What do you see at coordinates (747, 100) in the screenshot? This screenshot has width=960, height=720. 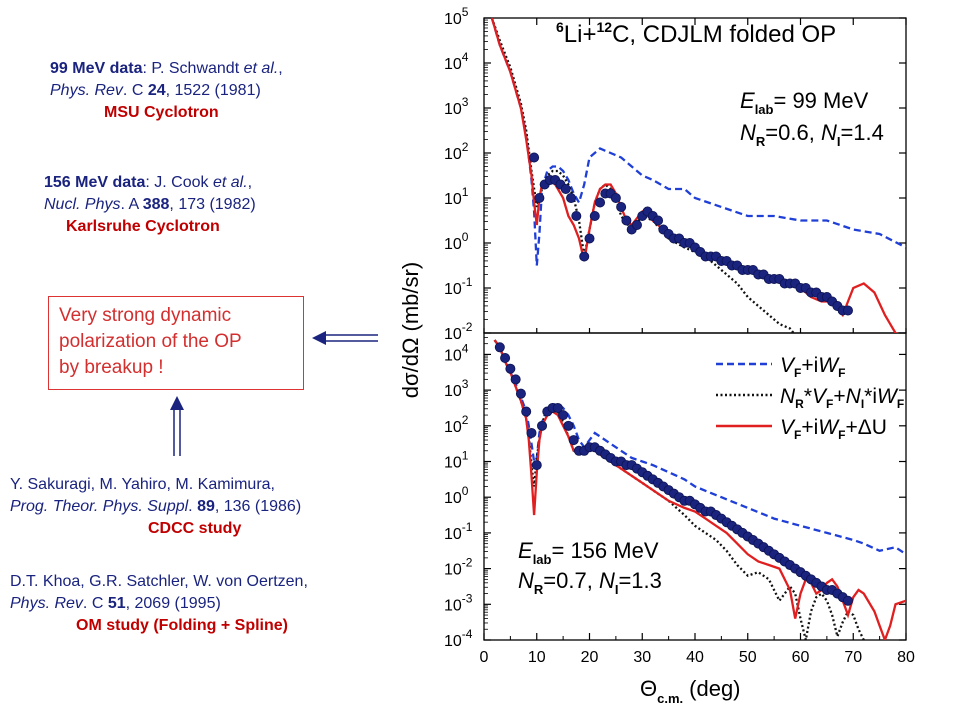 I see `top-e-symbol: E` at bounding box center [747, 100].